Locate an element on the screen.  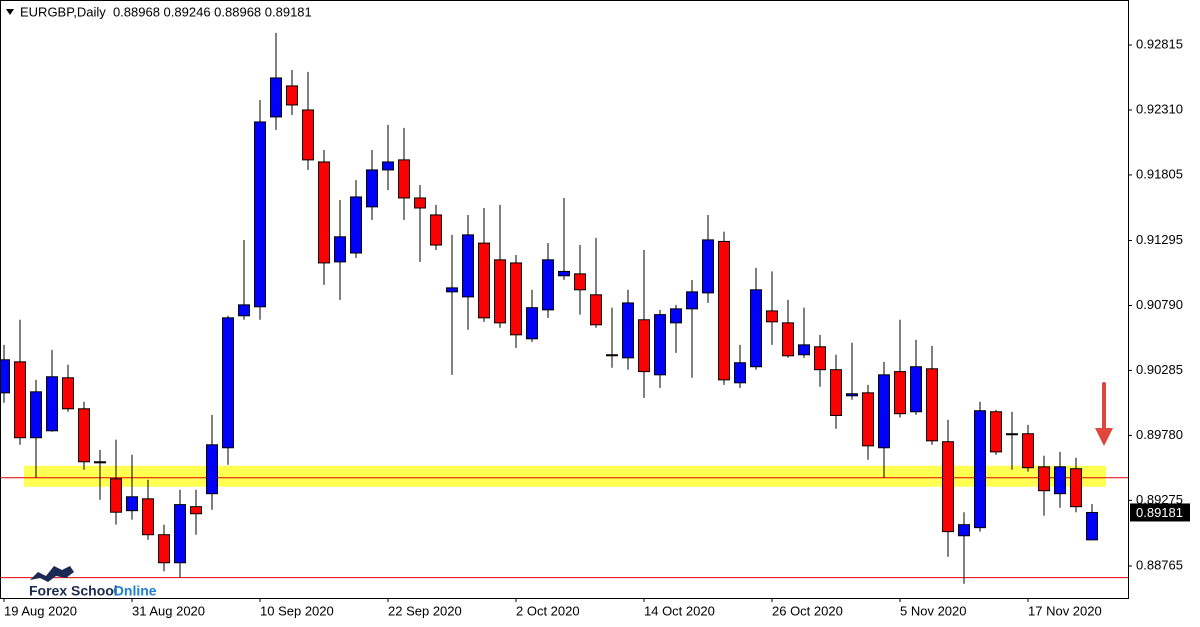
x-tick-label: 10 Sep 2020 is located at coordinates (297, 610).